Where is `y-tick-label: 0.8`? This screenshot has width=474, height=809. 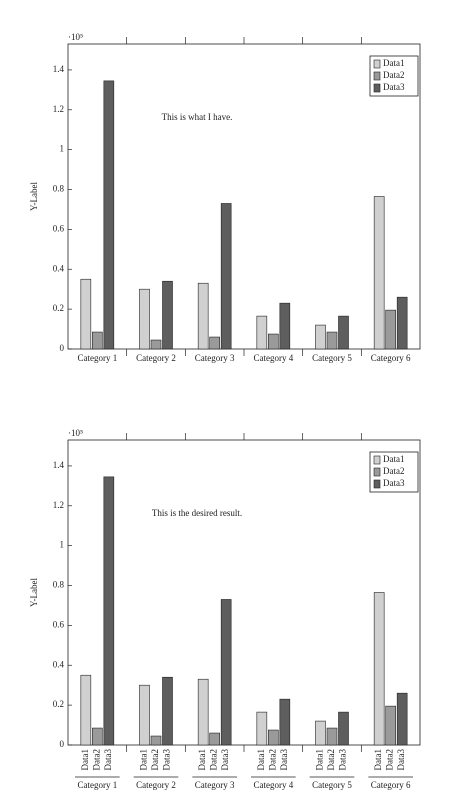 y-tick-label: 0.8 is located at coordinates (59, 585).